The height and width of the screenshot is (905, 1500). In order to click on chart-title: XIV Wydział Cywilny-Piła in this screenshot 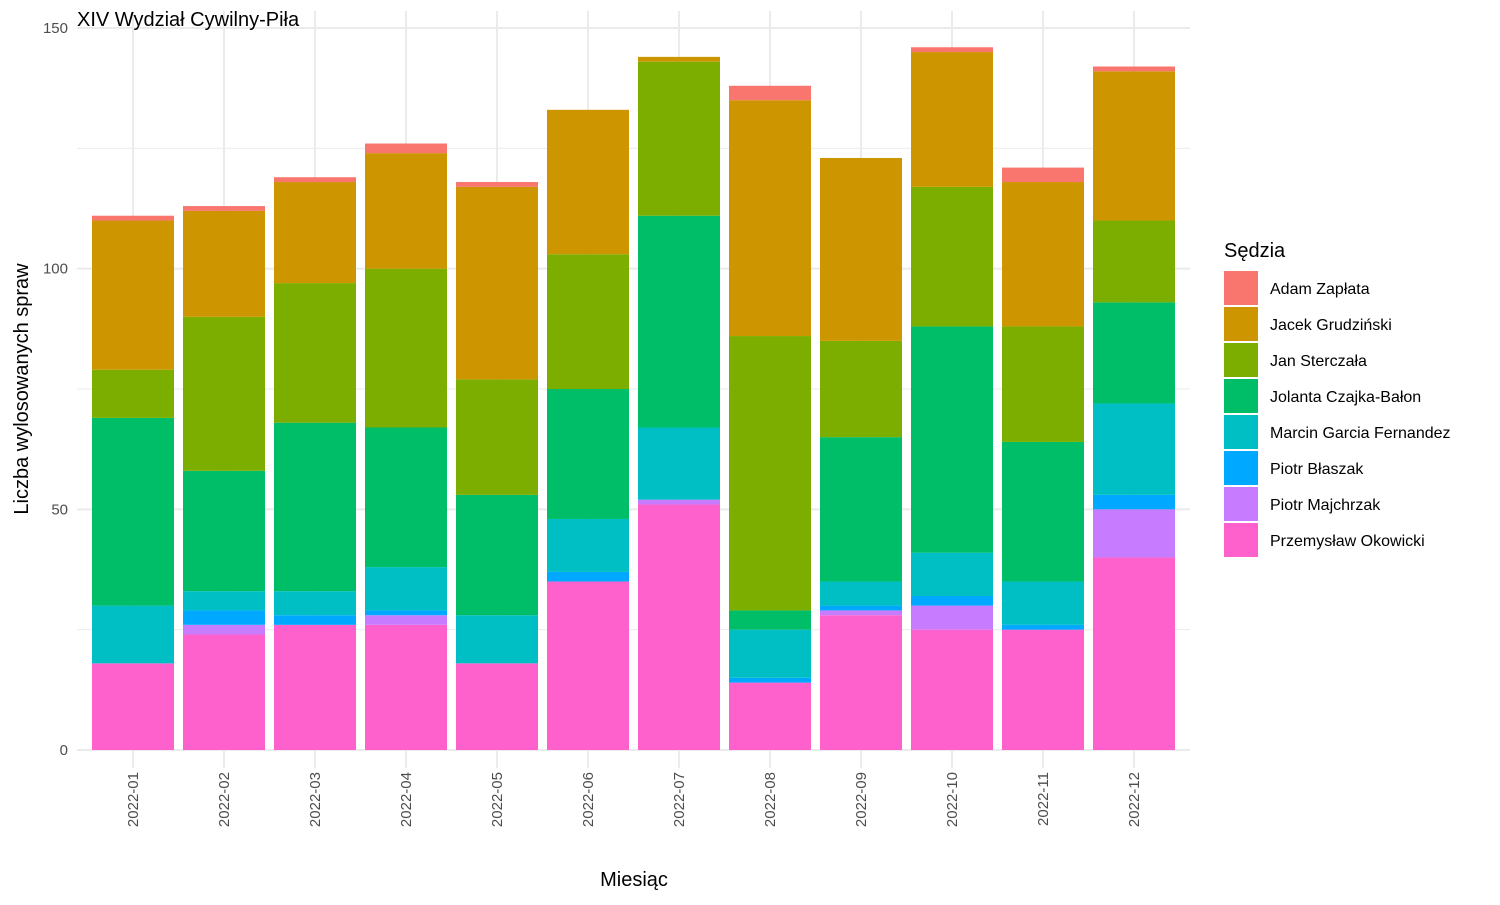, I will do `click(188, 20)`.